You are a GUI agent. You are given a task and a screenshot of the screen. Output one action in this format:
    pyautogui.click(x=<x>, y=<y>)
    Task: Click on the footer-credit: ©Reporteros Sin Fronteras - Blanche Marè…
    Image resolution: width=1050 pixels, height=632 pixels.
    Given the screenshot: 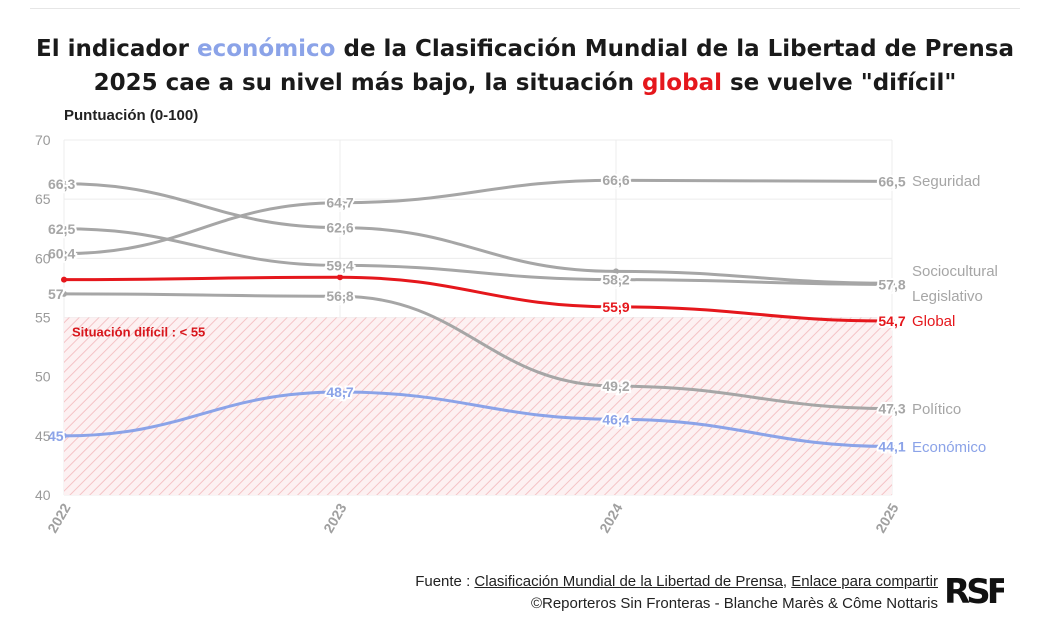 What is the action you would take?
    pyautogui.click(x=734, y=603)
    